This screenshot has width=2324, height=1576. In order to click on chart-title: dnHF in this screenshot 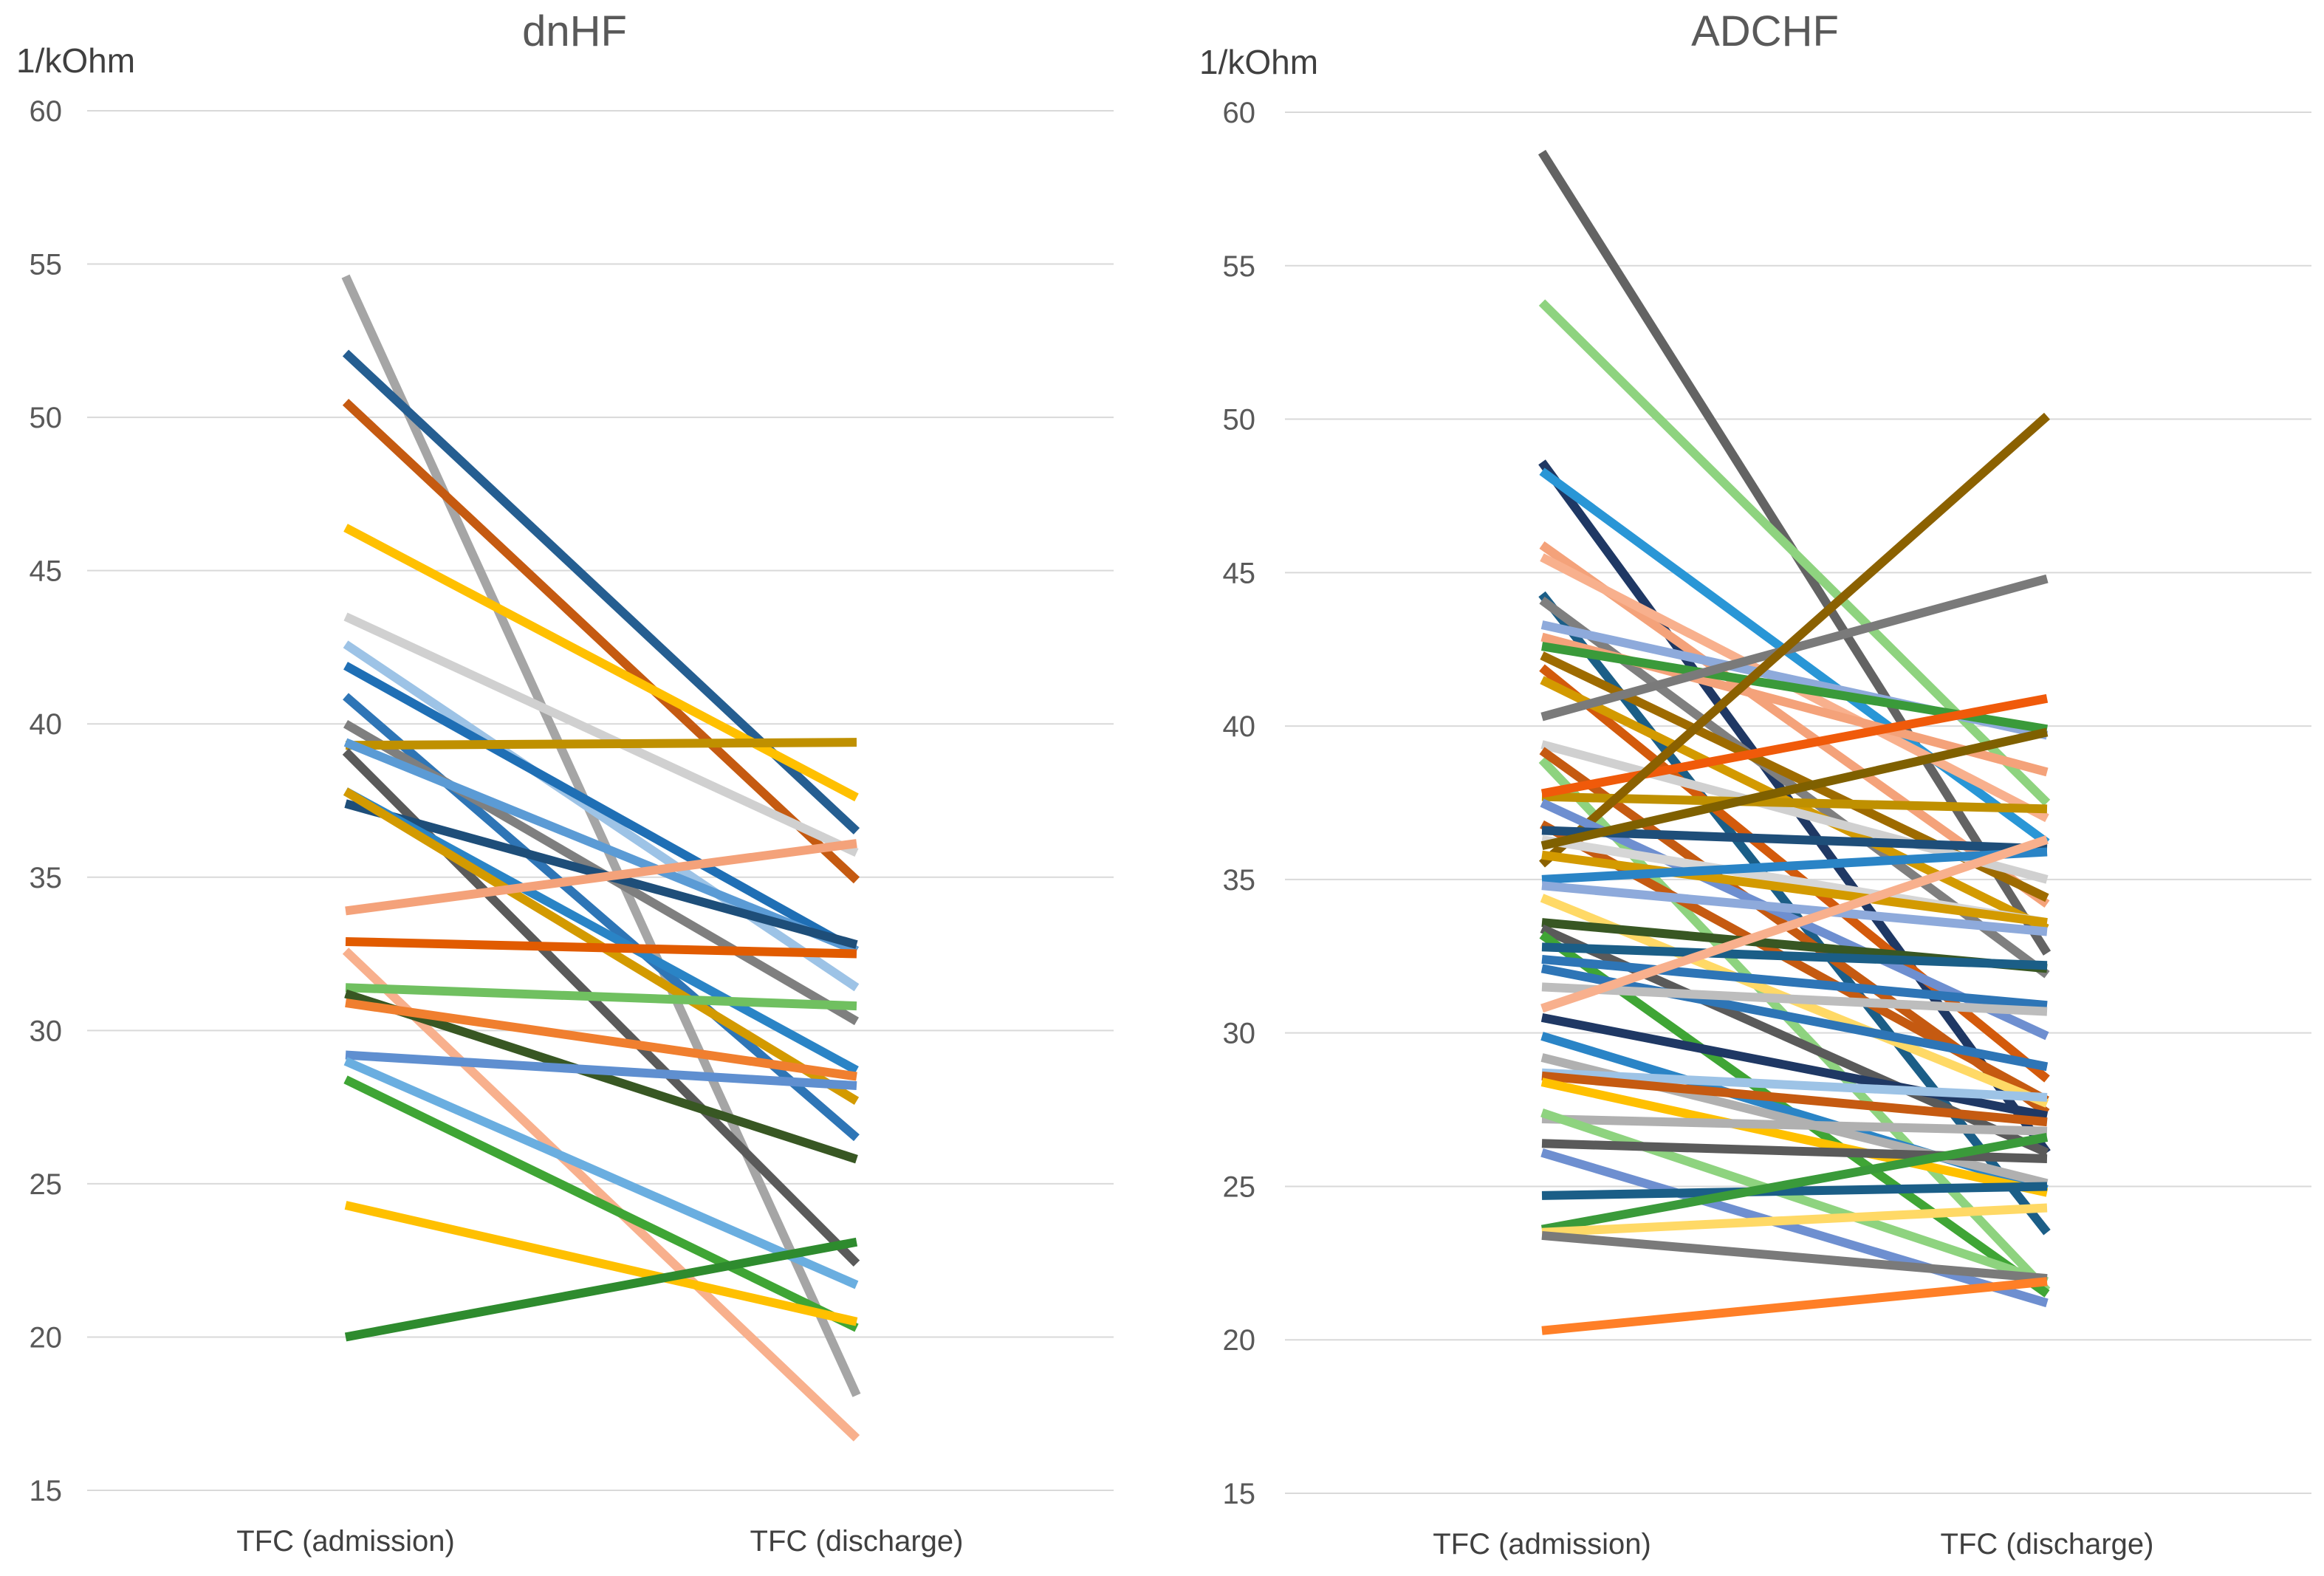, I will do `click(574, 31)`.